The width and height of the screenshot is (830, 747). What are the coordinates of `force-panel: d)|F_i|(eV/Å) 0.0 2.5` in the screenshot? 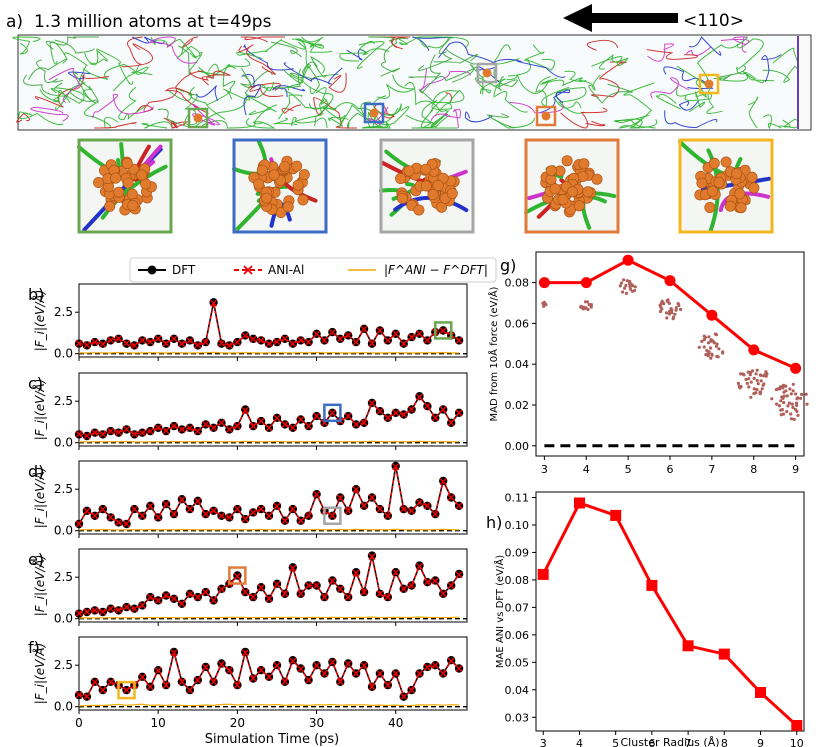 It's located at (248, 499).